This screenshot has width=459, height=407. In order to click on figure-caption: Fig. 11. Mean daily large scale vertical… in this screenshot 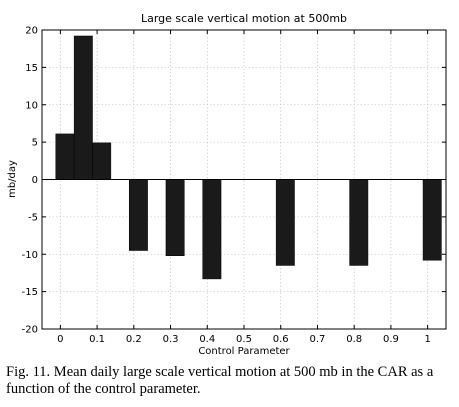, I will do `click(231, 381)`.